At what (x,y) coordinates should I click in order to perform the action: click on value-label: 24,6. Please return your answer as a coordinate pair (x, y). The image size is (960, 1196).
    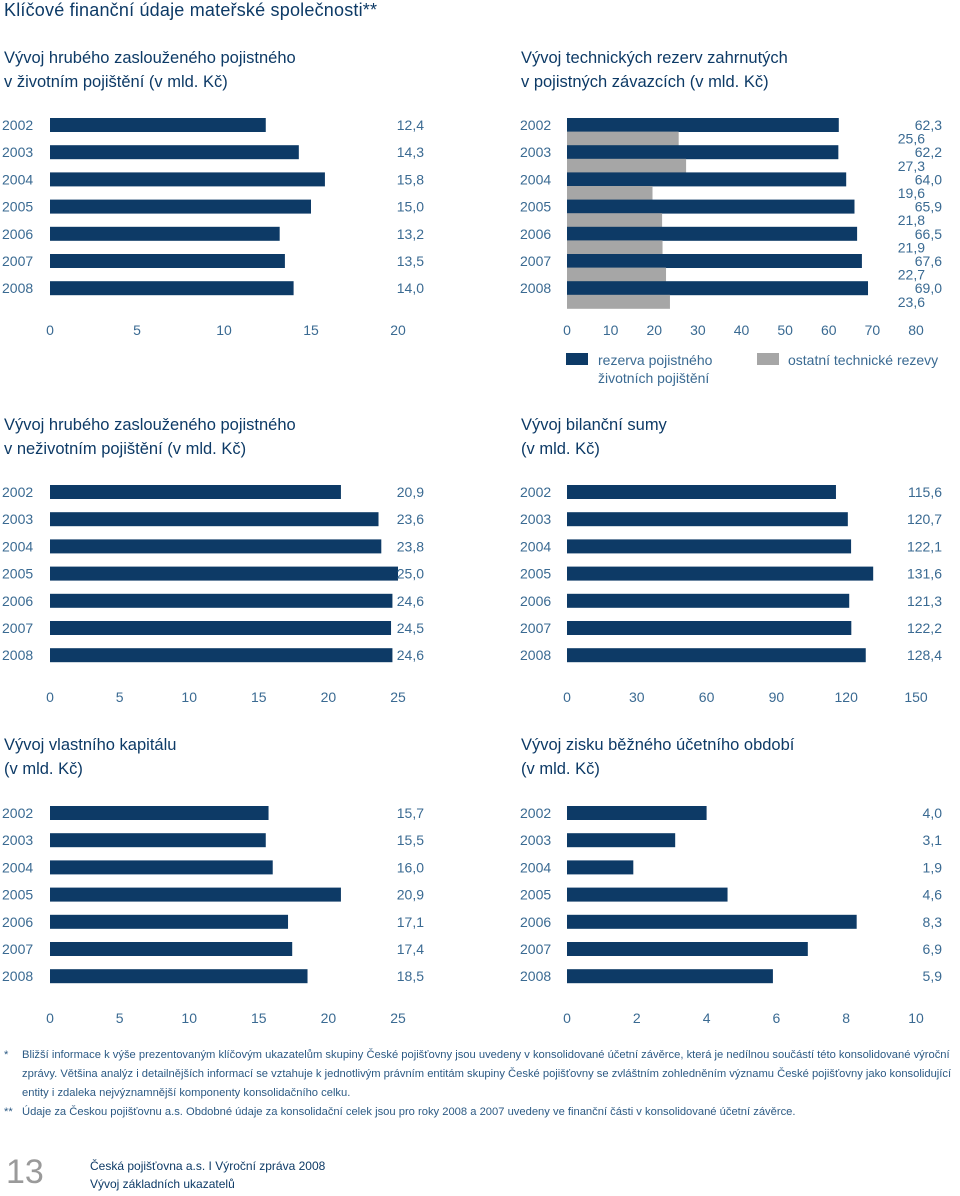
    Looking at the image, I should click on (410, 655).